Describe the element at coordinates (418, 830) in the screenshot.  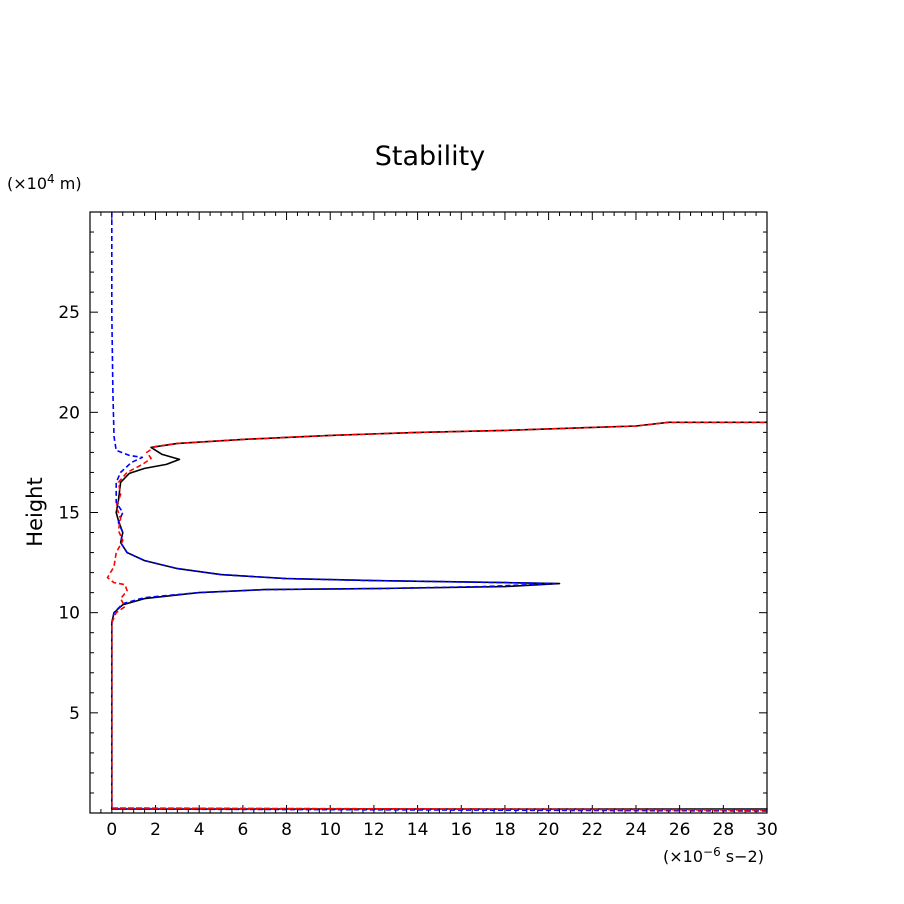
I see `x-tick-label: 14` at that location.